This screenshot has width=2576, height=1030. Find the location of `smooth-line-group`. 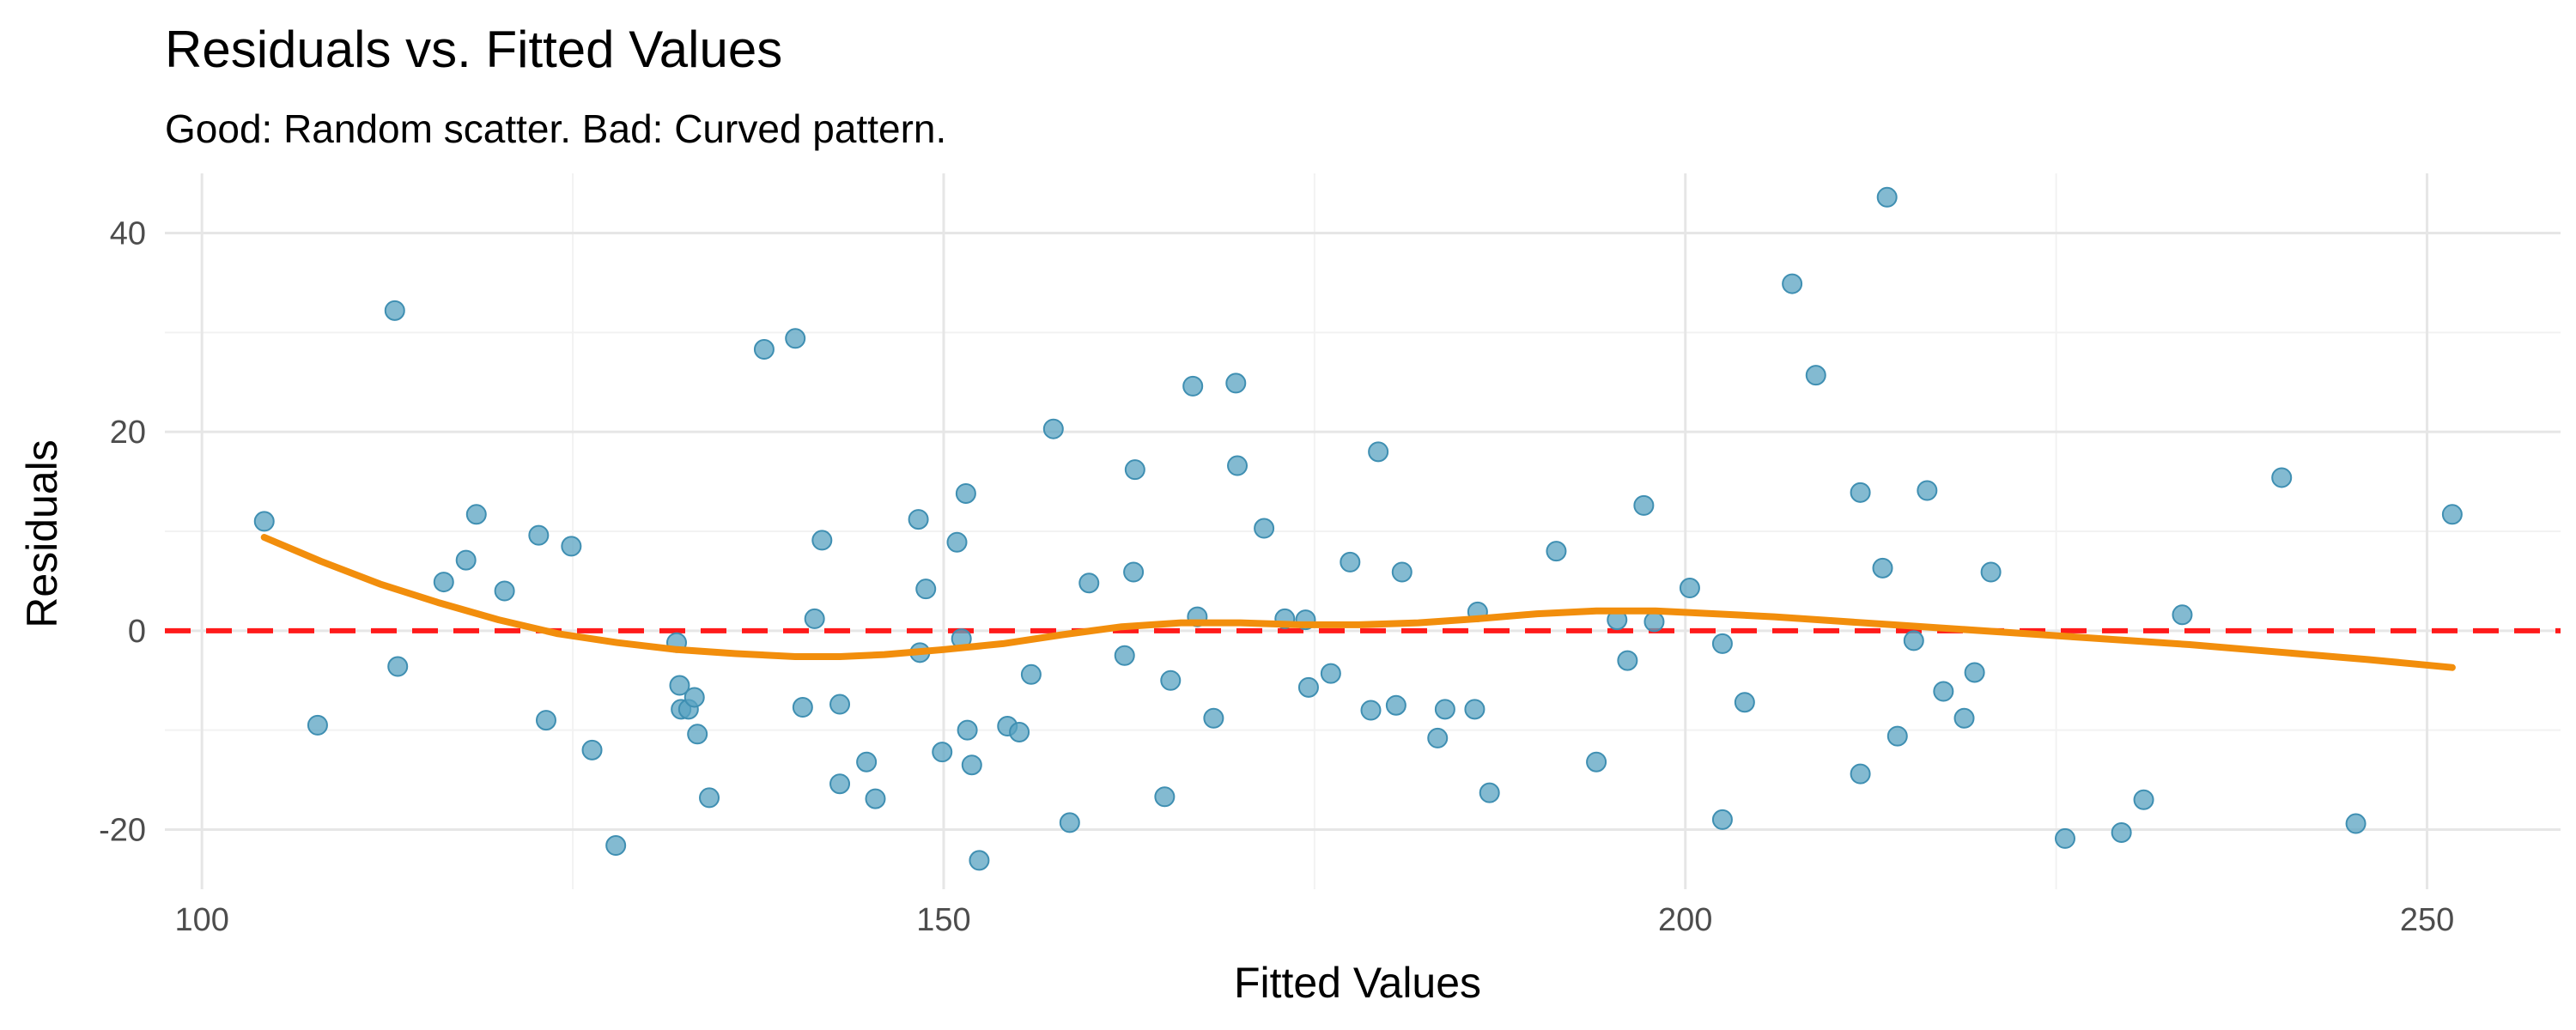

smooth-line-group is located at coordinates (1358, 602).